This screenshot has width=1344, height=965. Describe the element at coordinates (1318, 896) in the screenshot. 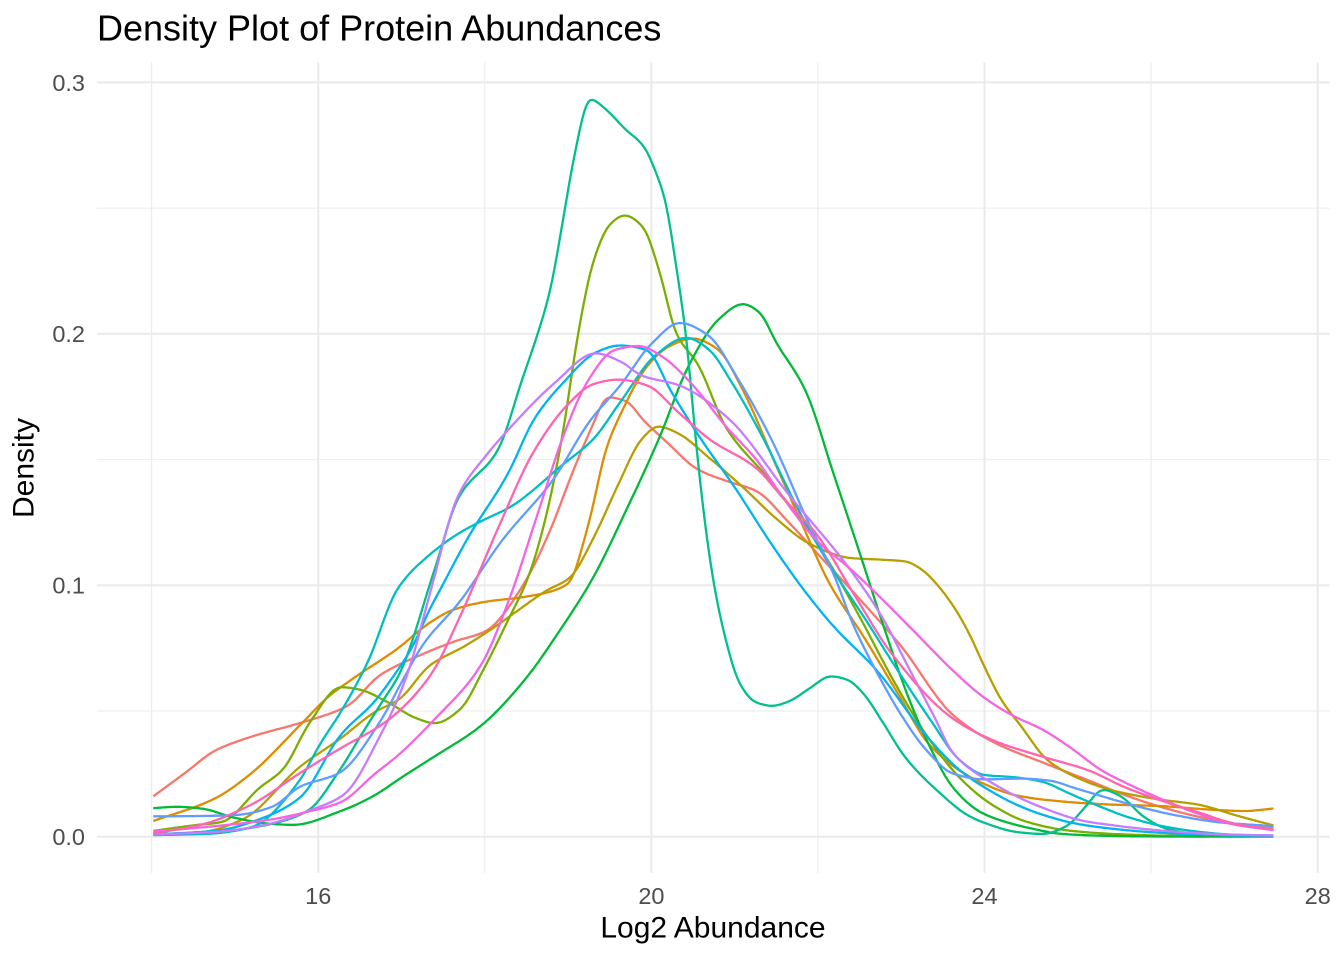

I see `svg-text: 28` at that location.